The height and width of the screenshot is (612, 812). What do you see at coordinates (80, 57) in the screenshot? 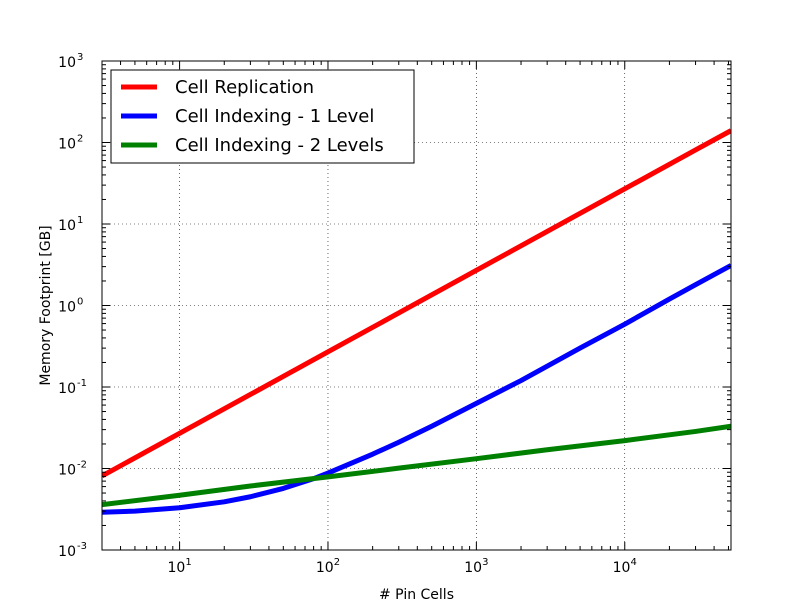
I see `y-tick-exponent: 3` at bounding box center [80, 57].